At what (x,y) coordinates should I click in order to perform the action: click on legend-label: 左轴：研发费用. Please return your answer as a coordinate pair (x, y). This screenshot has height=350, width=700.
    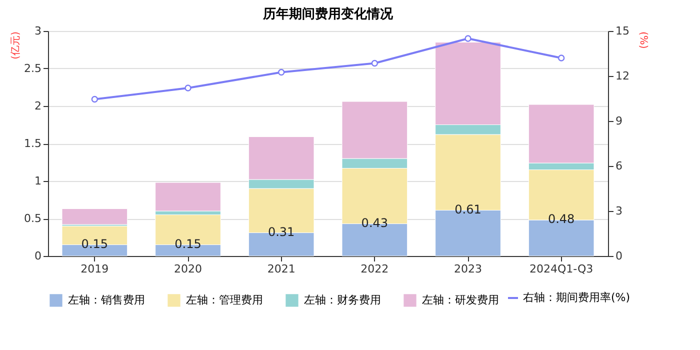
    Looking at the image, I should click on (460, 299).